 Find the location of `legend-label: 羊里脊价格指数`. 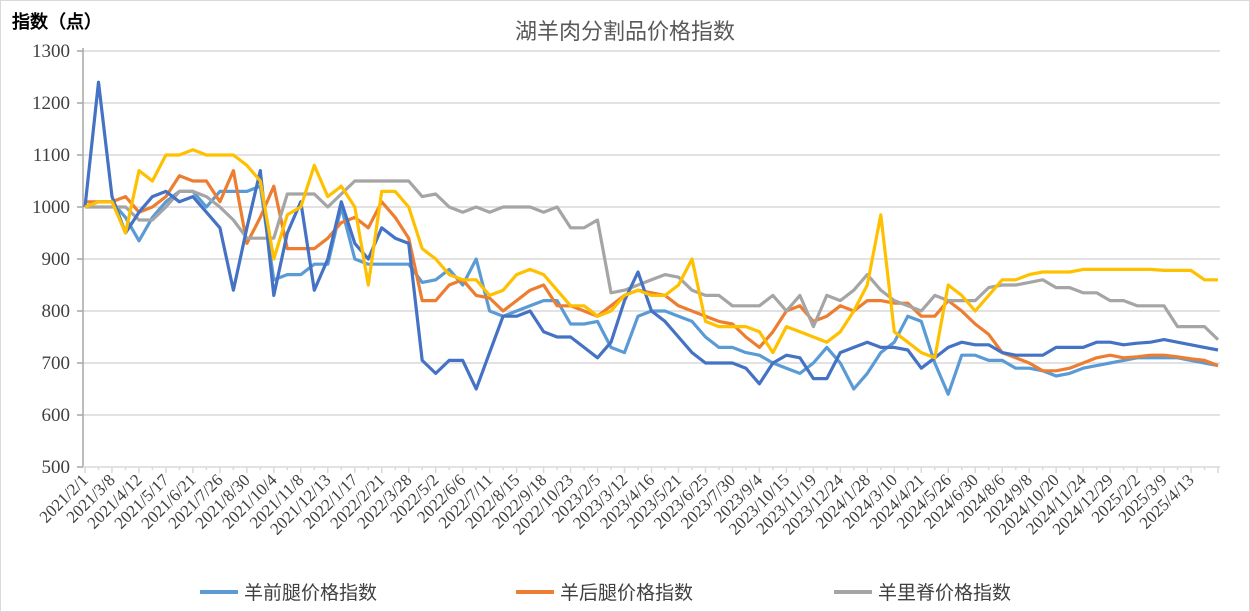

legend-label: 羊里脊价格指数 is located at coordinates (945, 593).